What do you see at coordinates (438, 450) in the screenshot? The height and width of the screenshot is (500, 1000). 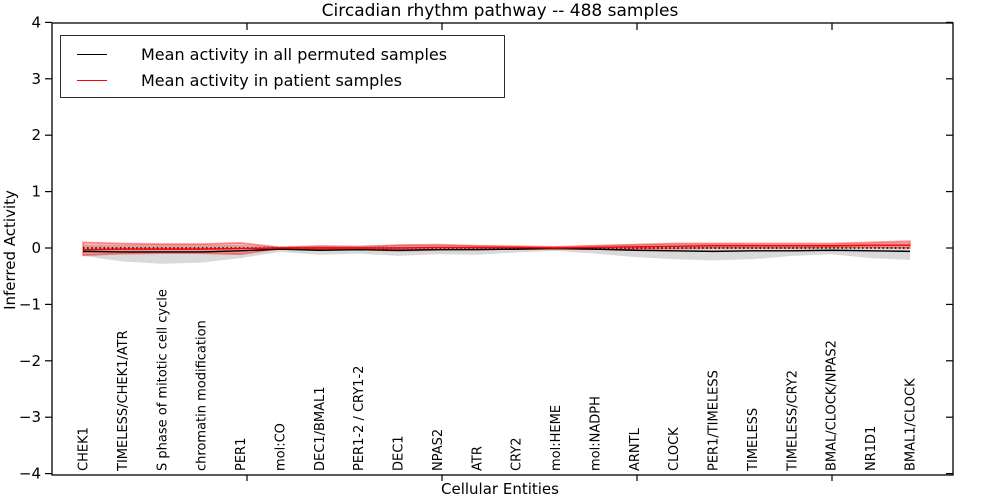 I see `x-category-label: NPAS2` at bounding box center [438, 450].